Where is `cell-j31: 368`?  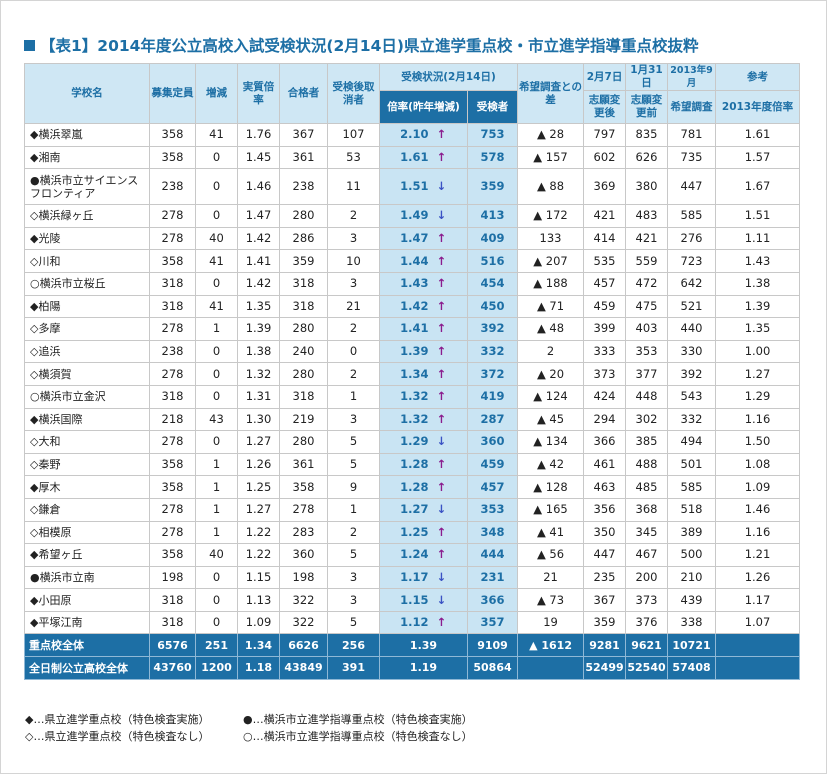 cell-j31: 368 is located at coordinates (647, 509).